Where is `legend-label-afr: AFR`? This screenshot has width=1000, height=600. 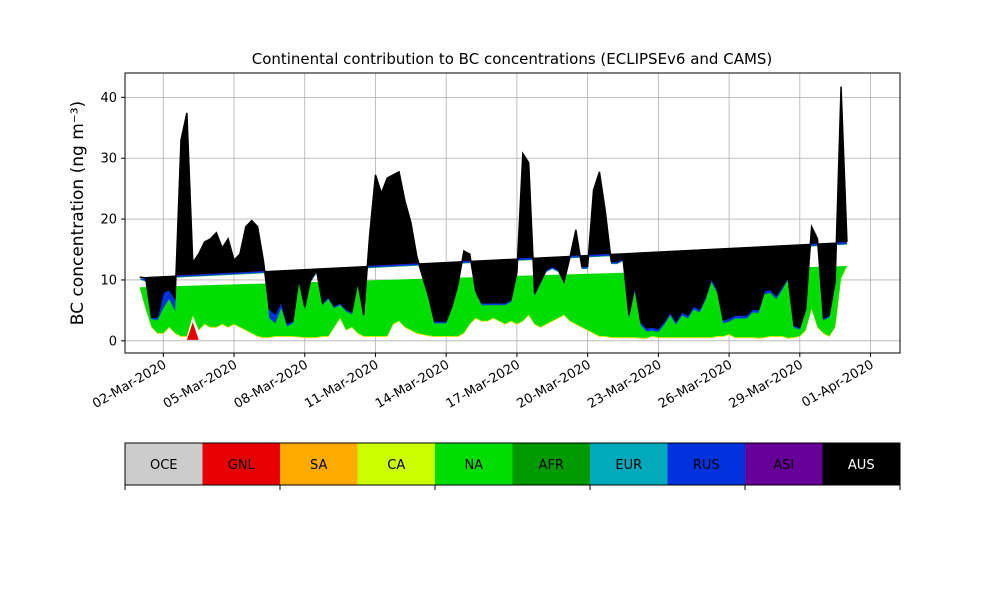 legend-label-afr: AFR is located at coordinates (551, 465).